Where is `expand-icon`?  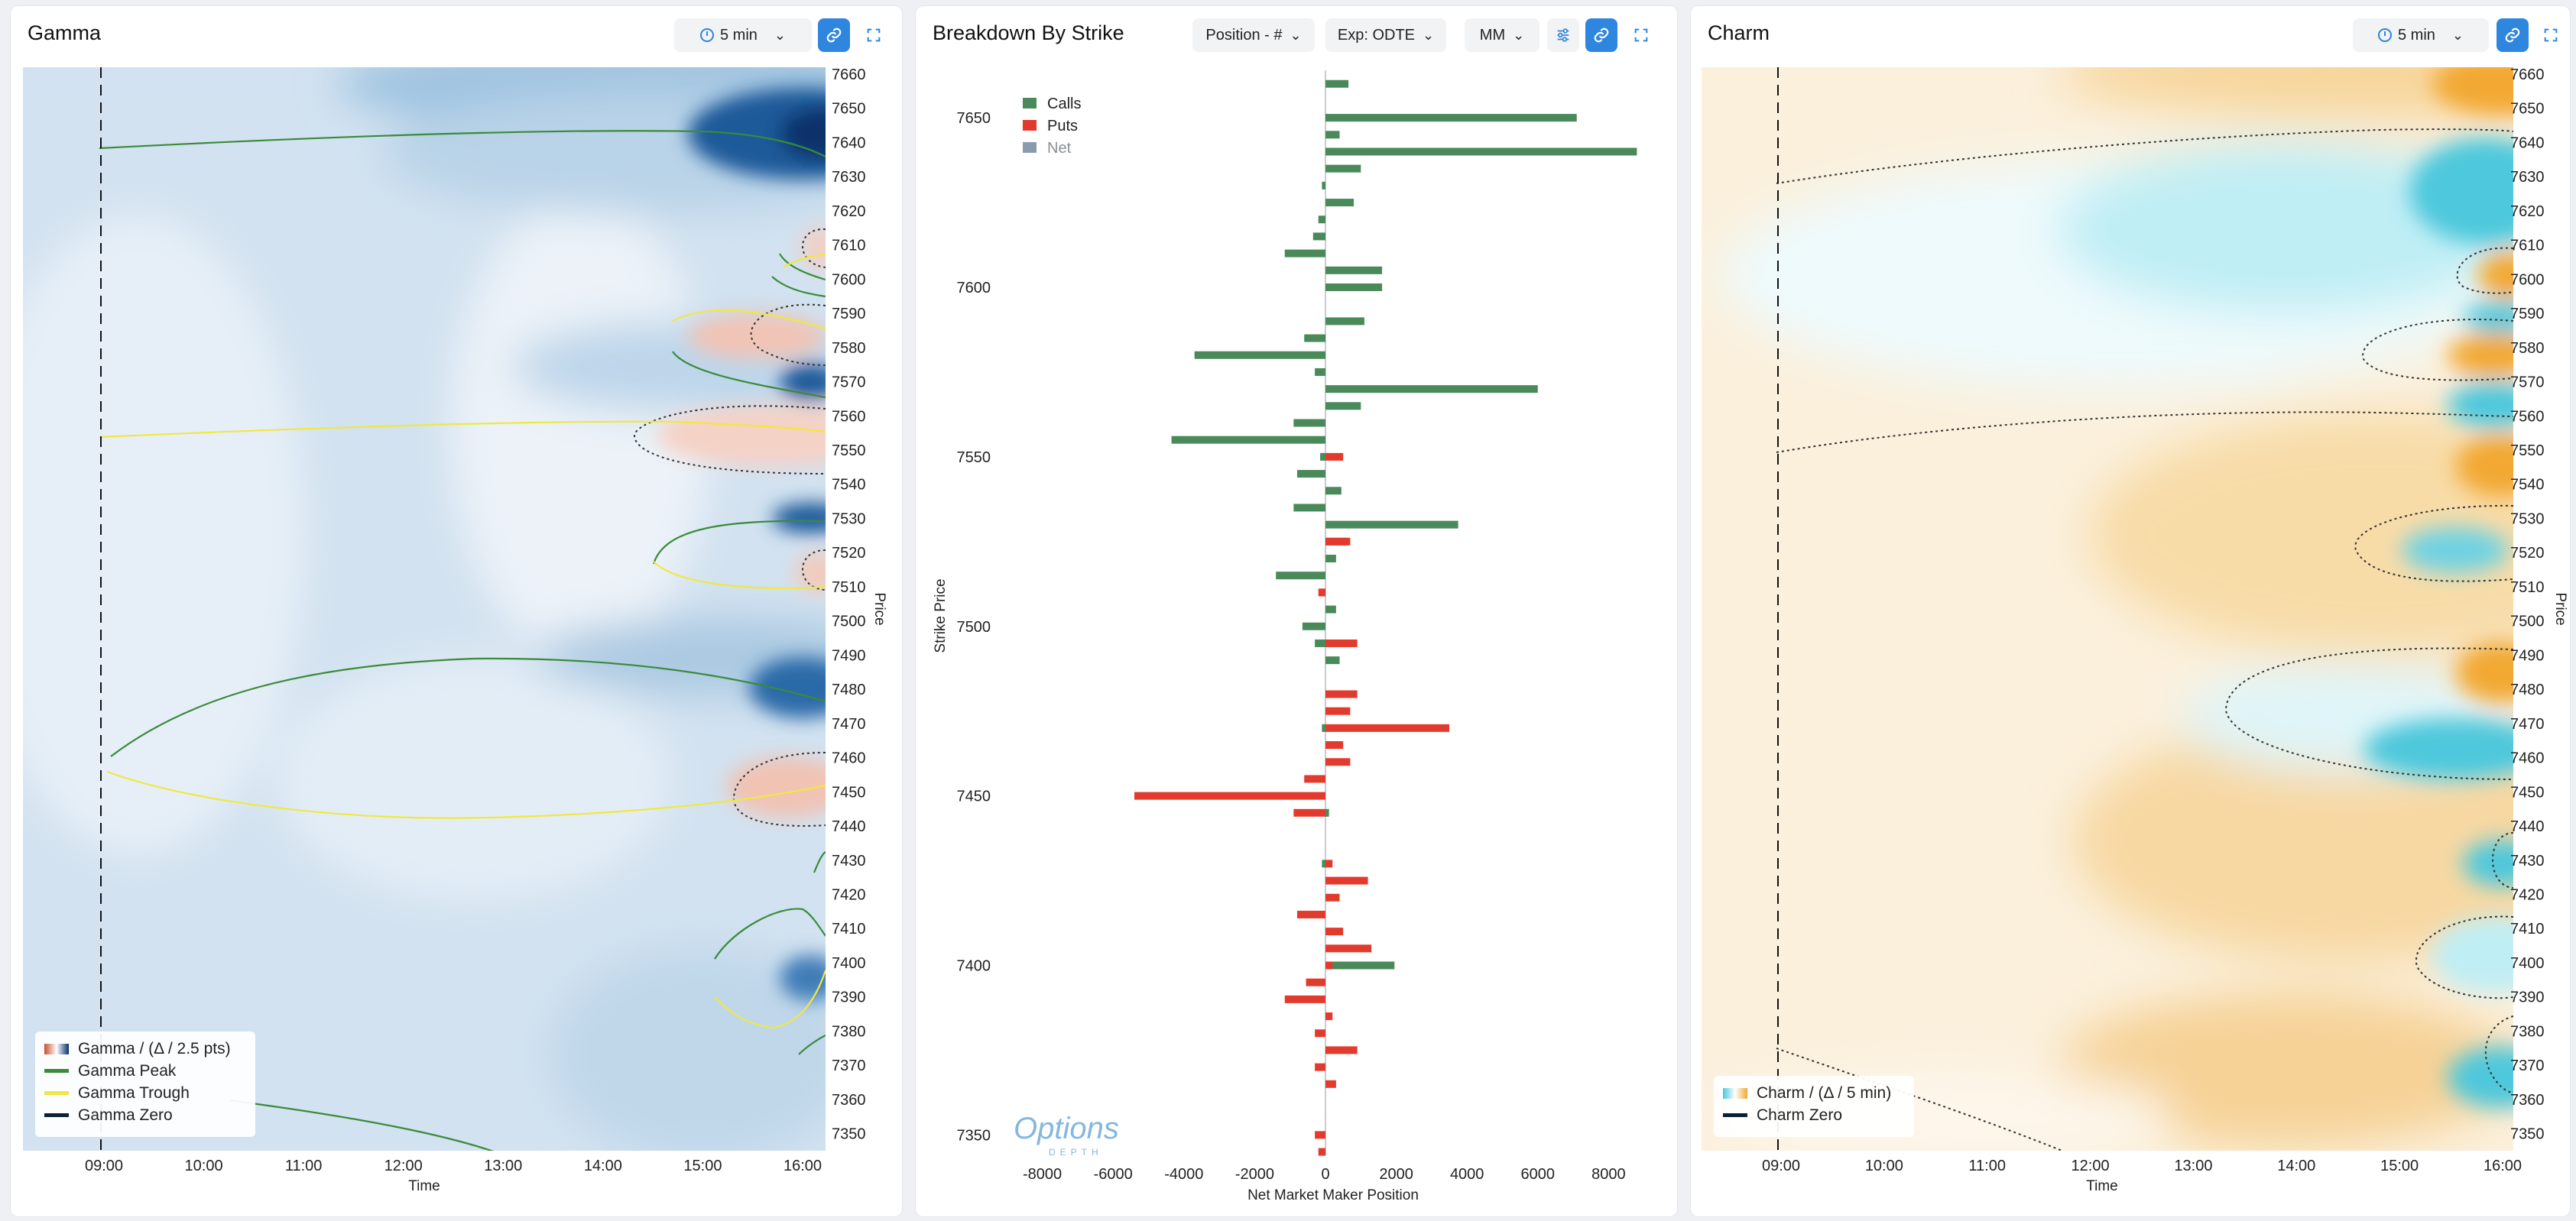 expand-icon is located at coordinates (874, 35).